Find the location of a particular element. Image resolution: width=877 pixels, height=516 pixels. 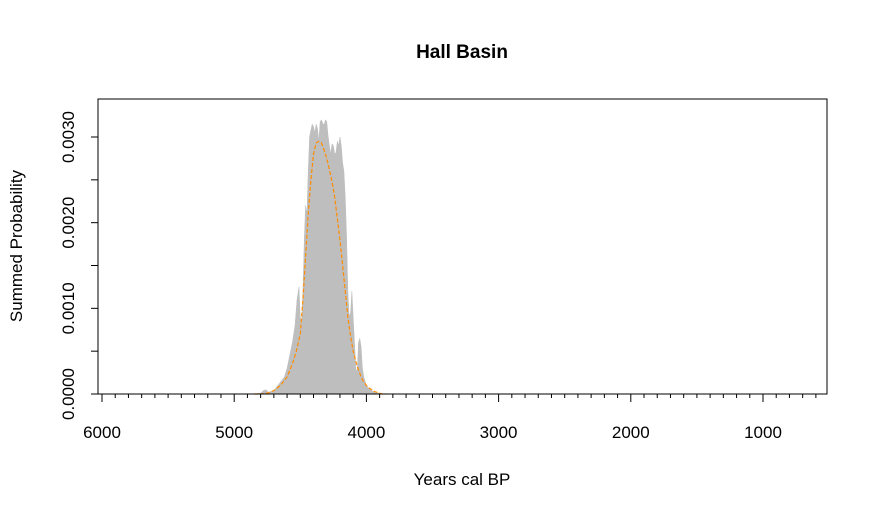

plot-content is located at coordinates (320, 257).